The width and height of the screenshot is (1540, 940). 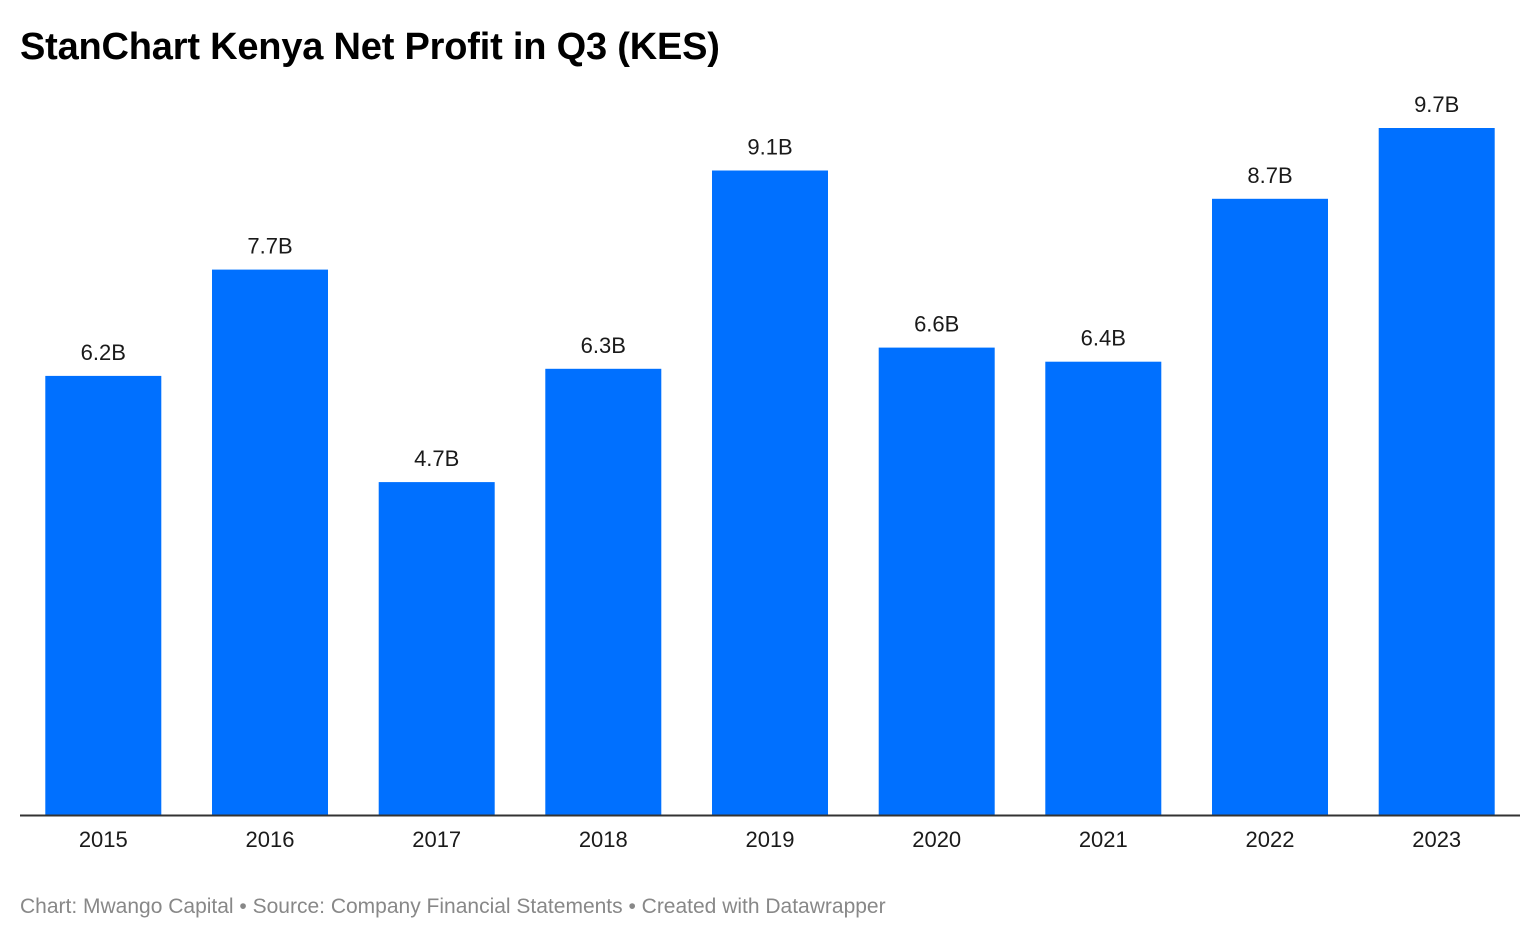 What do you see at coordinates (1103, 338) in the screenshot?
I see `value-label-2021: 6.4B` at bounding box center [1103, 338].